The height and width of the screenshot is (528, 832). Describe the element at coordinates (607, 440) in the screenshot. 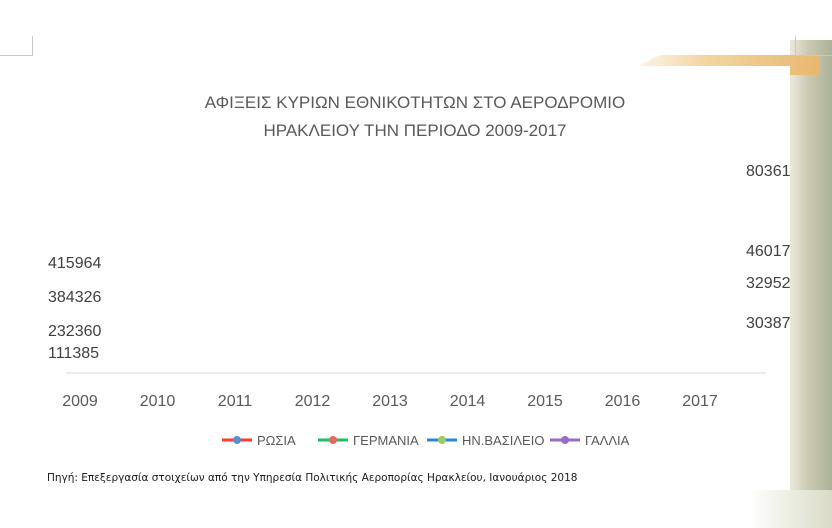

I see `legend-label: ΓΑΛΛΙΑ` at that location.